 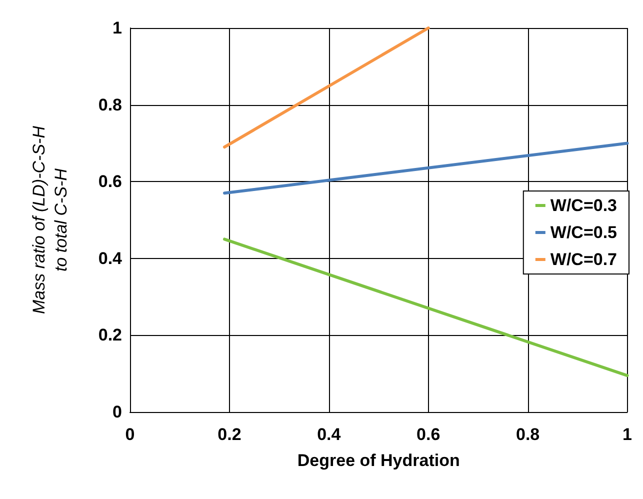 What do you see at coordinates (110, 258) in the screenshot?
I see `y-tick-label: 0.4` at bounding box center [110, 258].